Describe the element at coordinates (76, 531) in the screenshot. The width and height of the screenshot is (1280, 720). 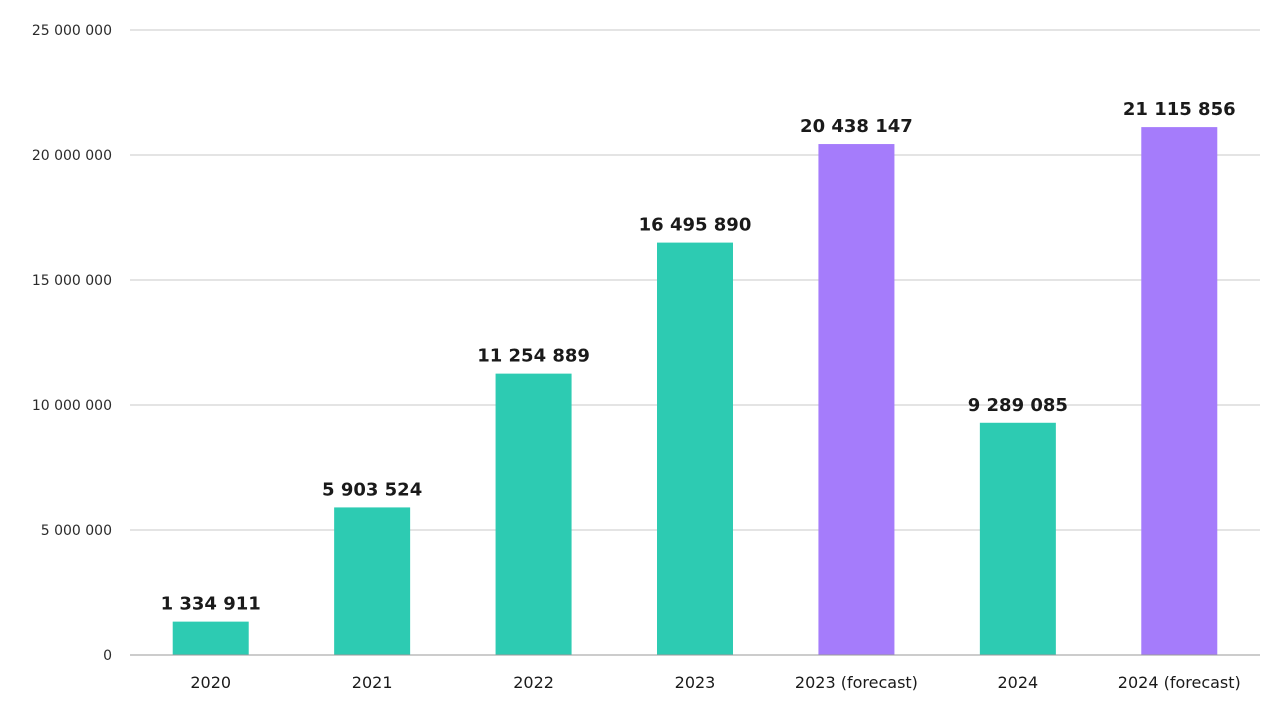
I see `y-tick-label: 5 000 000` at that location.